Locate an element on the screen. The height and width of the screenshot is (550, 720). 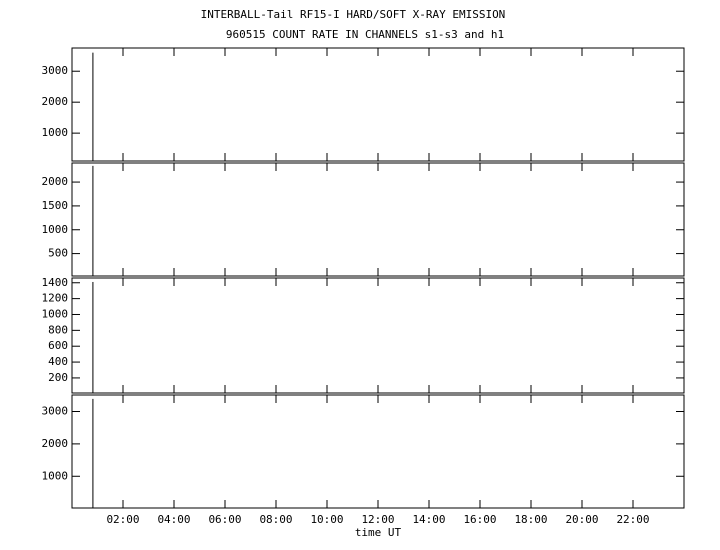
x-tick-label: 20:00 is located at coordinates (581, 519).